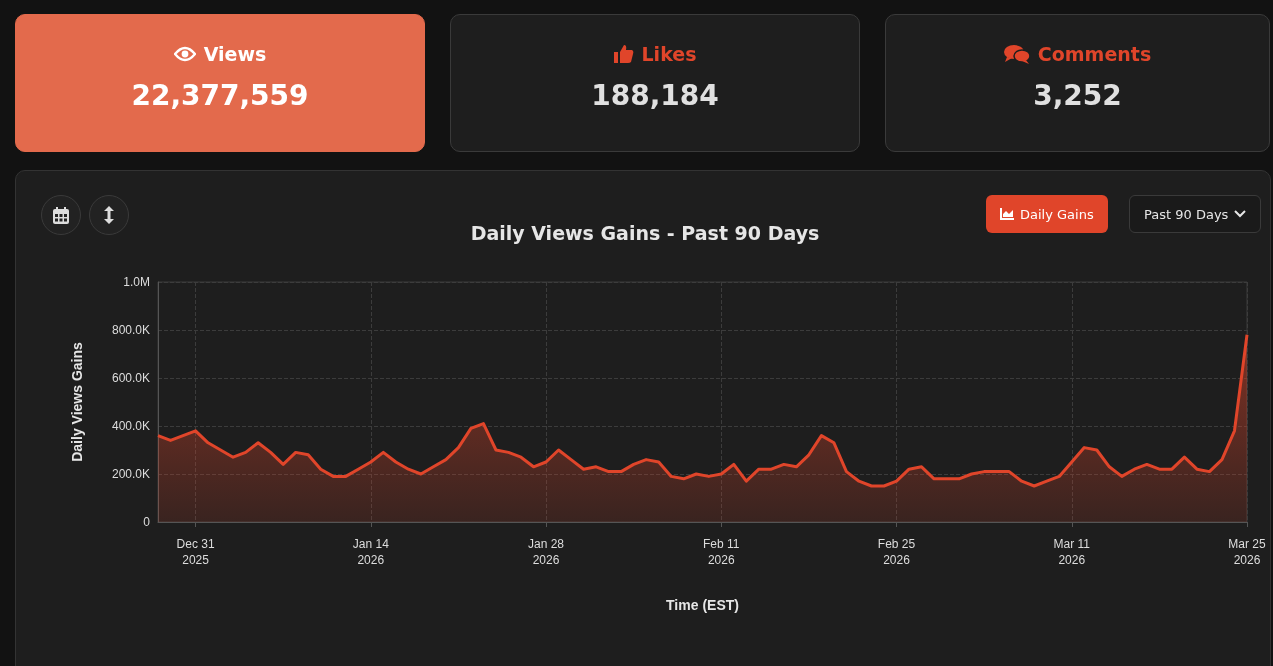 Image resolution: width=1273 pixels, height=666 pixels. What do you see at coordinates (546, 552) in the screenshot?
I see `x-tick-label: Jan 28 2026` at bounding box center [546, 552].